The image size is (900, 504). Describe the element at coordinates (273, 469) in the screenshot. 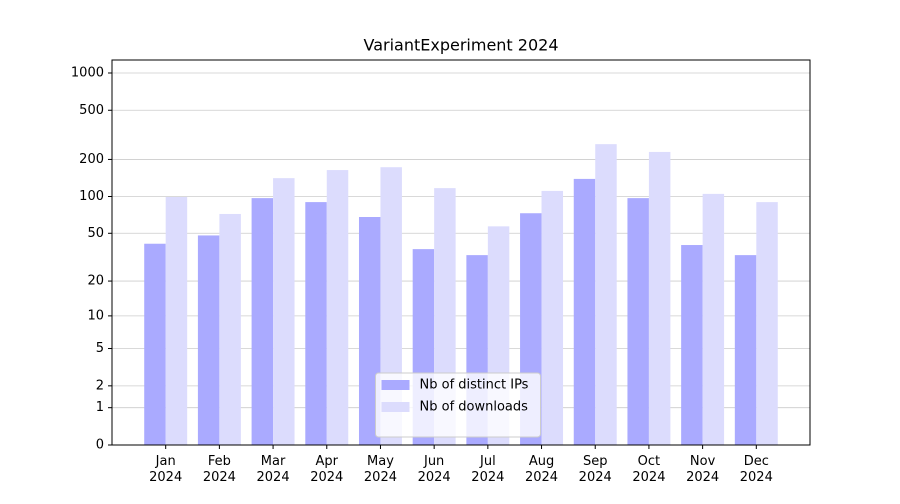

I see `x-tick-label: Mar 2024` at that location.